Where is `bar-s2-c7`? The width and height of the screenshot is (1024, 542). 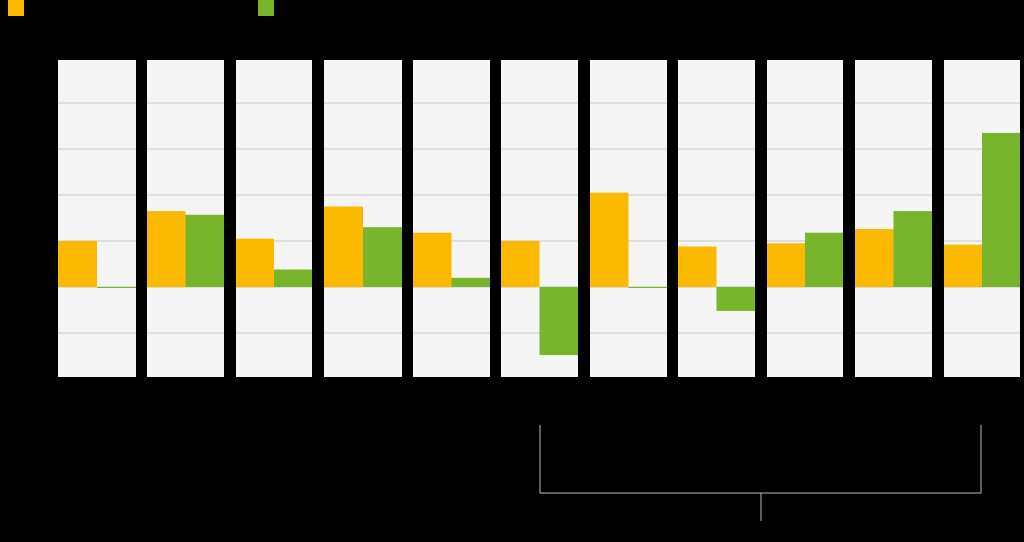
bar-s2-c7 is located at coordinates (647, 287).